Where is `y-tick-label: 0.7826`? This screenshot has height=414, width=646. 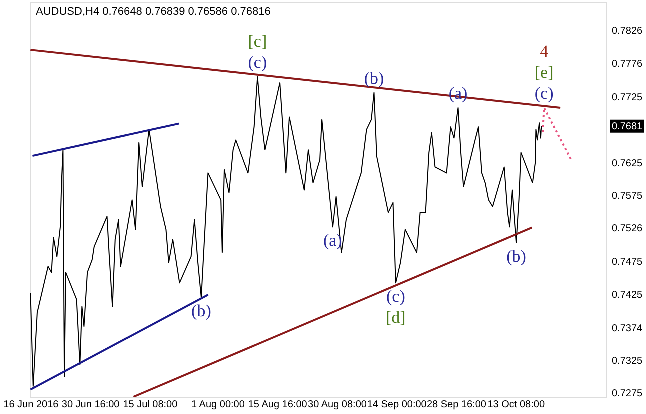
y-tick-label: 0.7826 is located at coordinates (628, 31).